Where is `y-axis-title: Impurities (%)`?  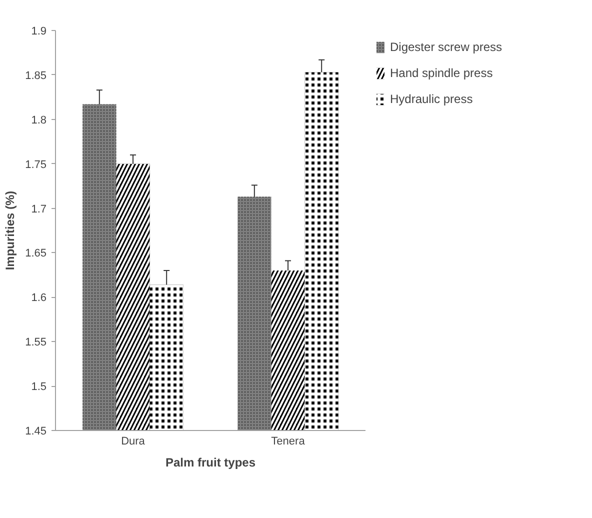
y-axis-title: Impurities (%) is located at coordinates (10, 230).